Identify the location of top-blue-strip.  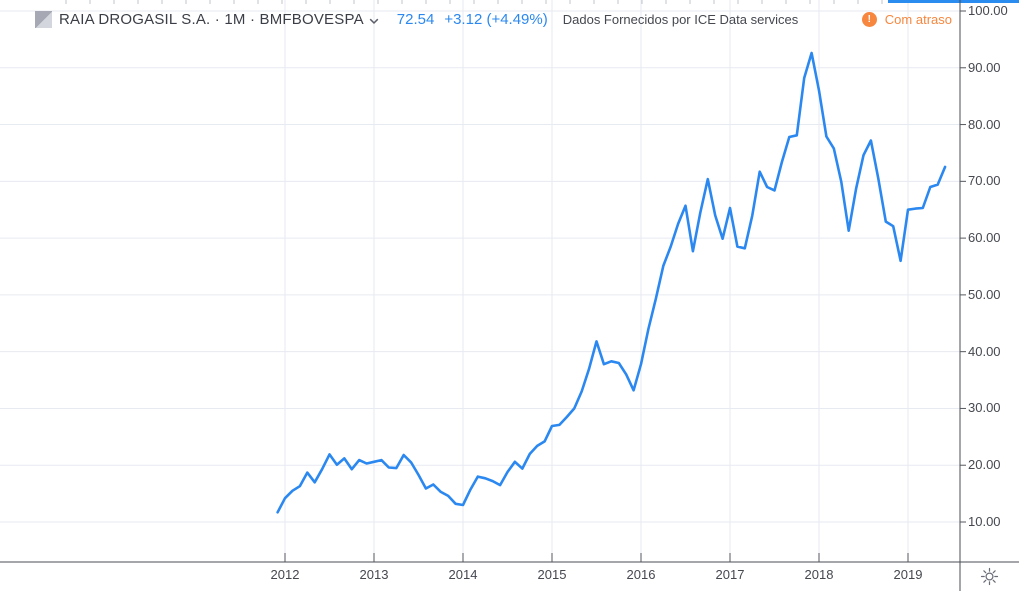
(953, 1).